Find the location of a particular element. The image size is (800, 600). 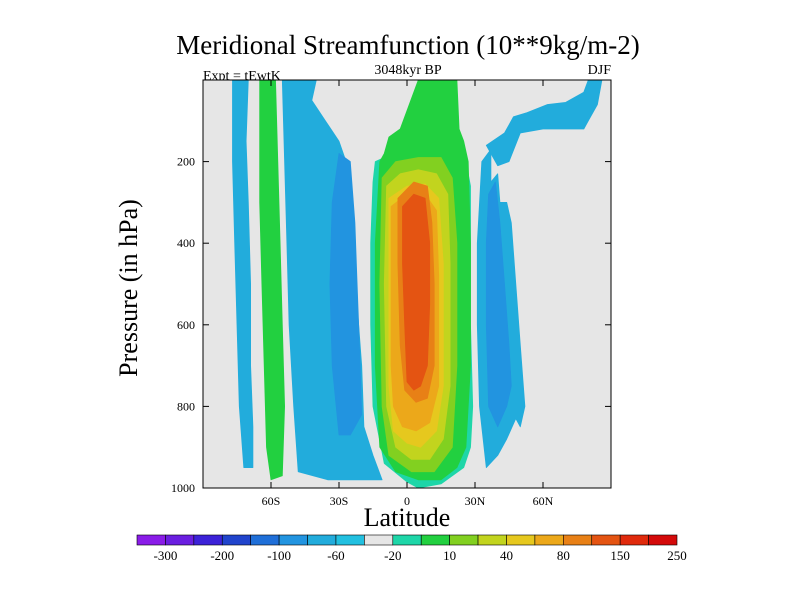

colorbar-label: -100 is located at coordinates (279, 555).